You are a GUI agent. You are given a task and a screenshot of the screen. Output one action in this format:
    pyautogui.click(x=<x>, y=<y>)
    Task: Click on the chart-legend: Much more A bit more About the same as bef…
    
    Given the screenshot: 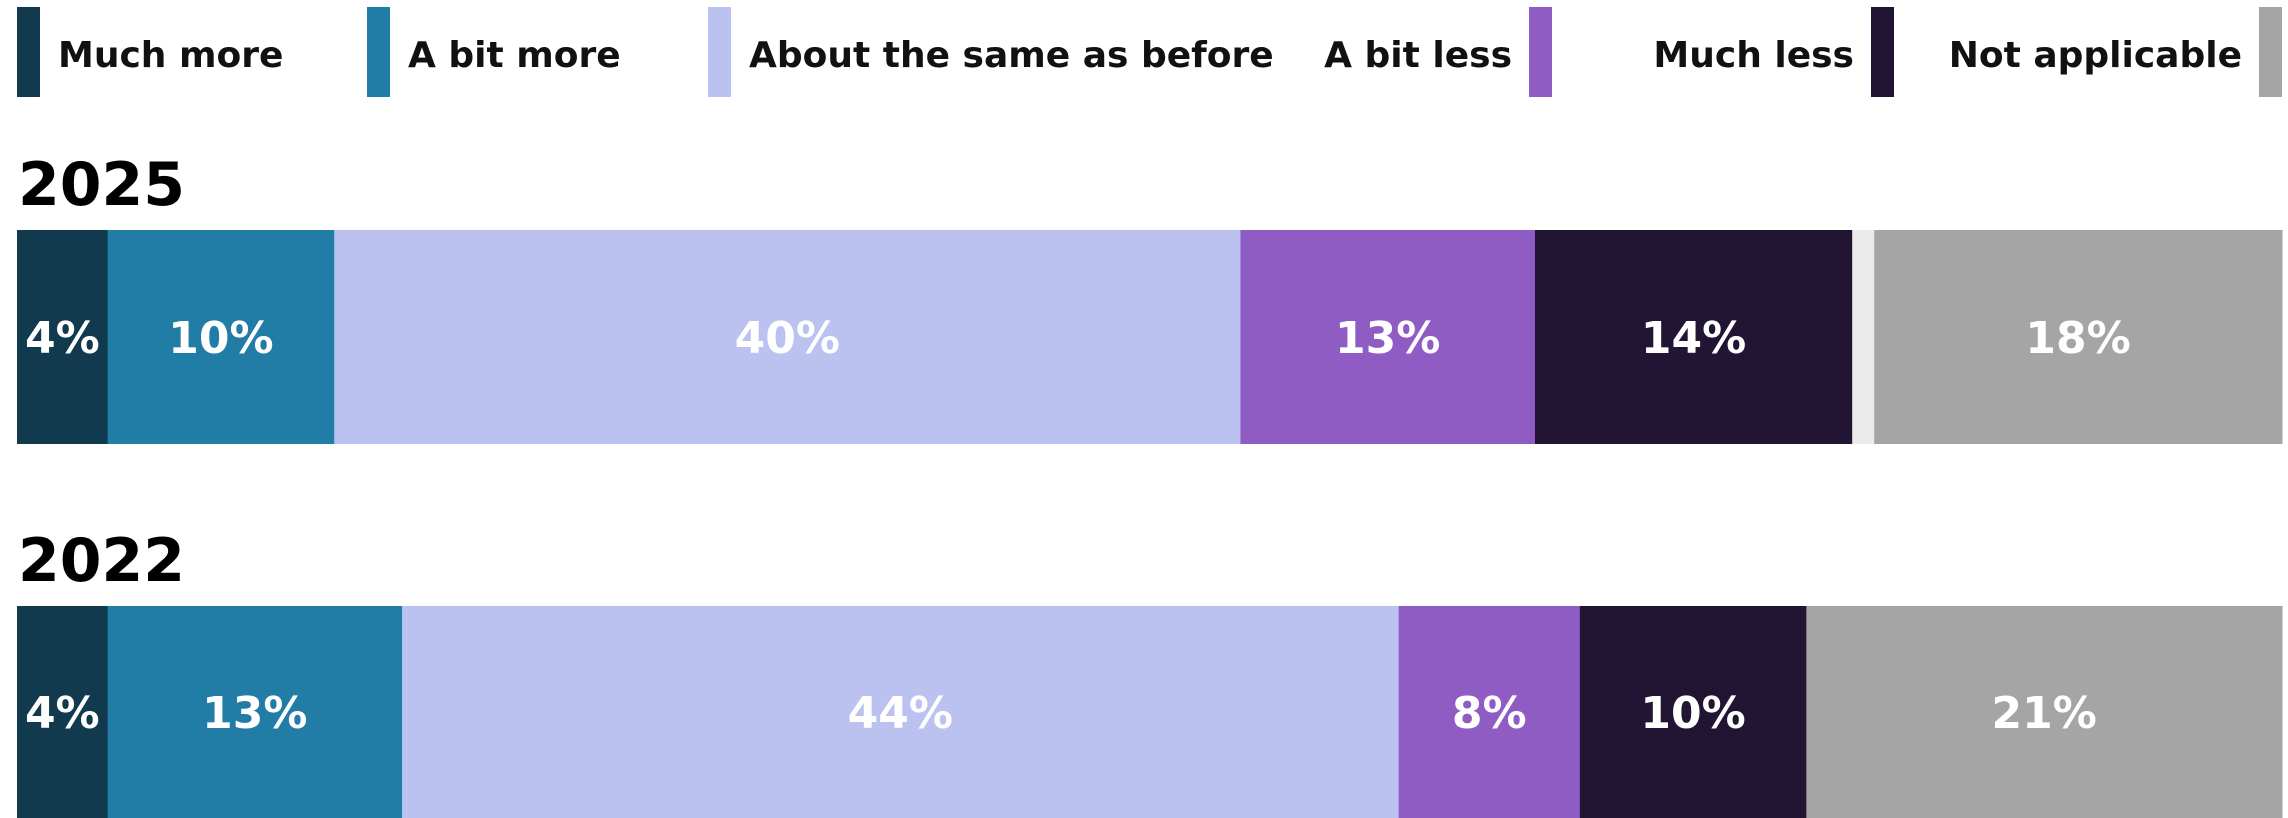 What is the action you would take?
    pyautogui.click(x=1149, y=52)
    